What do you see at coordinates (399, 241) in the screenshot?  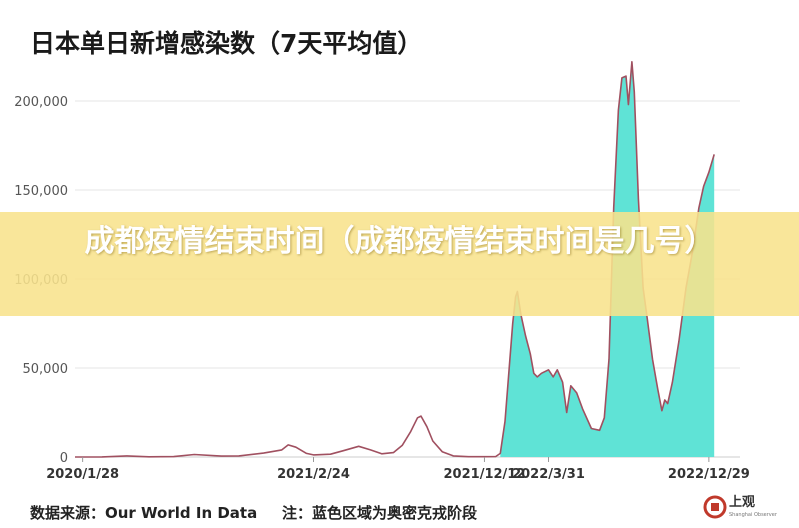 I see `banner-text: 成都疫情结束时间（成都疫情结束时间是几号）` at bounding box center [399, 241].